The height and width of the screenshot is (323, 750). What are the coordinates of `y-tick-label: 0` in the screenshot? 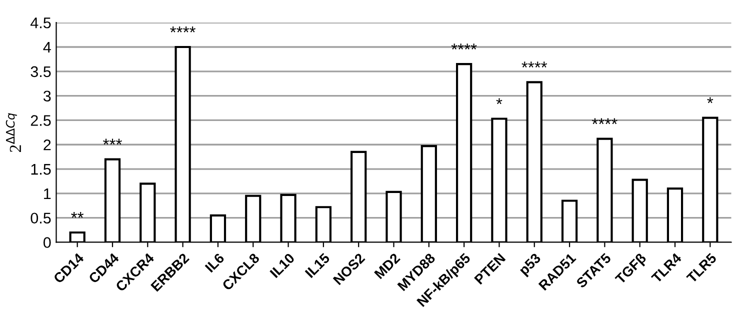 It's located at (47, 242).